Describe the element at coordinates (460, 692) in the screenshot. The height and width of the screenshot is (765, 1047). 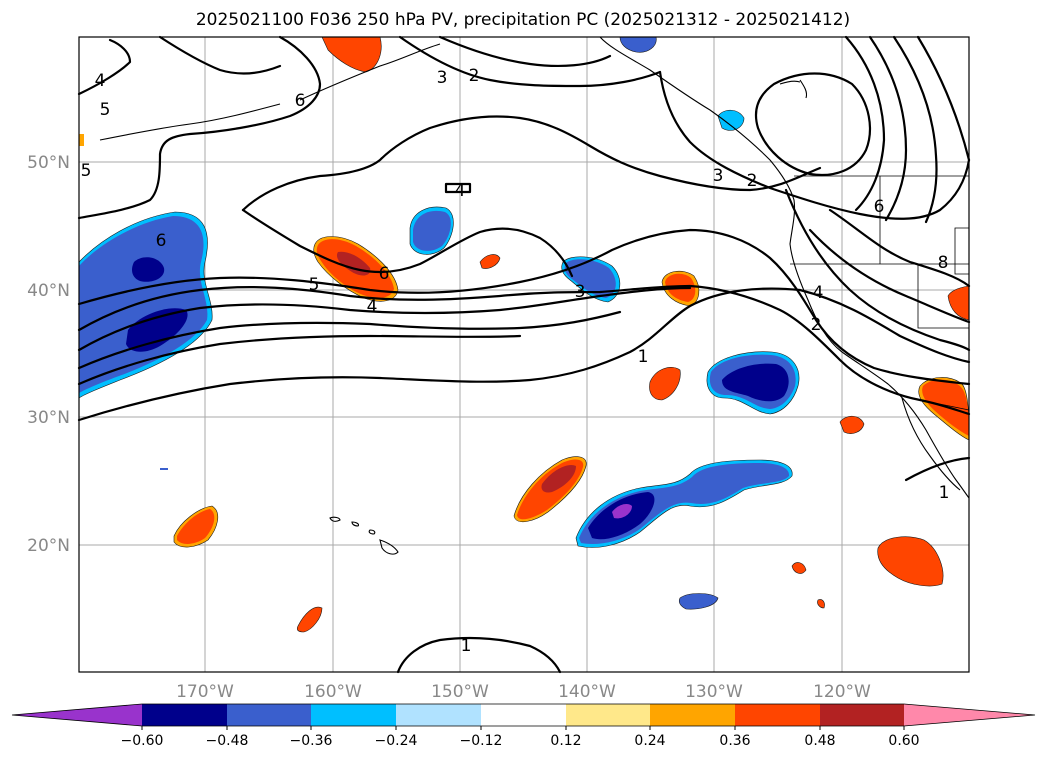
I see `lon-label-150w: 150°W` at that location.